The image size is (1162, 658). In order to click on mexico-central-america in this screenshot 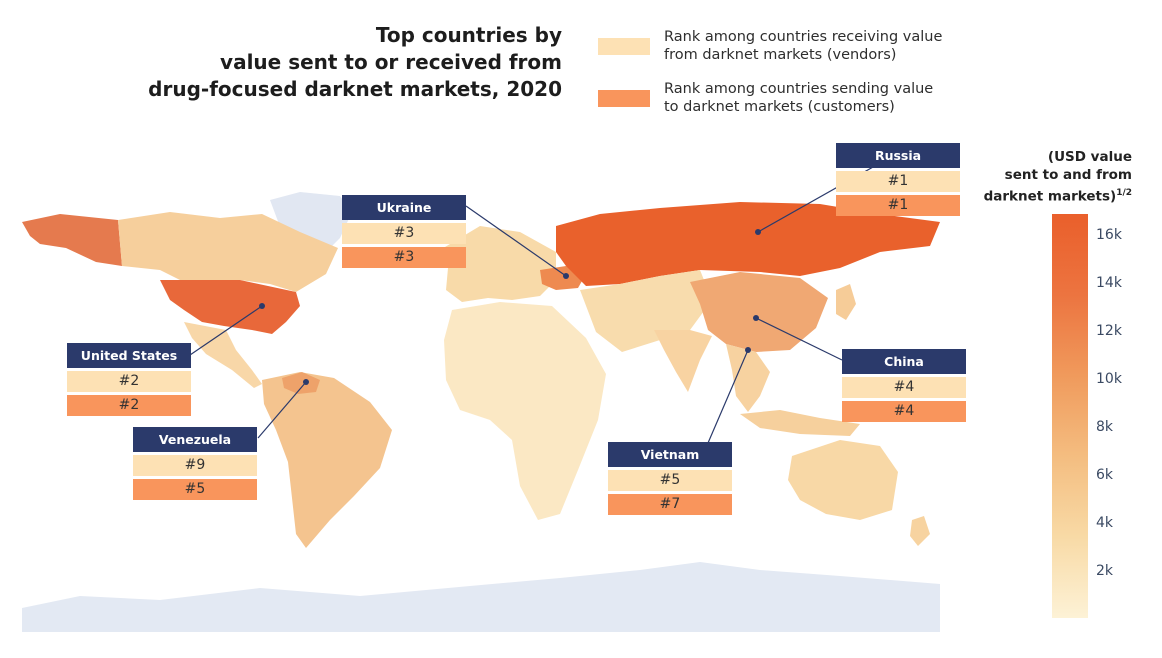, I will do `click(223, 355)`.